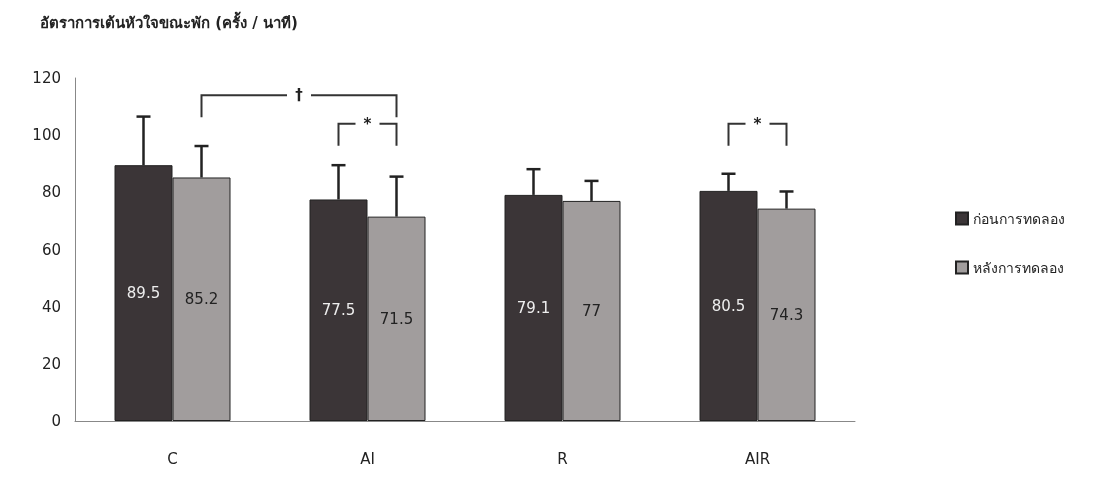 Image resolution: width=1105 pixels, height=486 pixels. I want to click on annotation: †, so click(299, 95).